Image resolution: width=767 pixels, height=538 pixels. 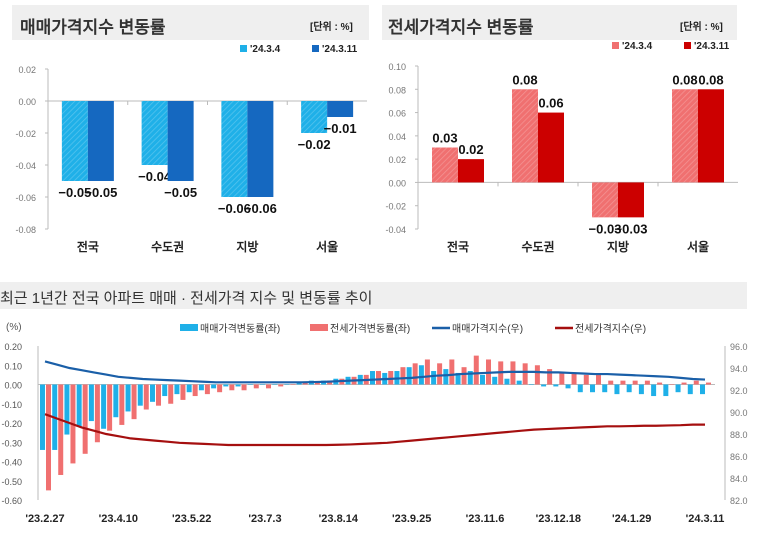 I want to click on sale-chart-title: 매매가격지수 변동률, so click(x=93, y=27).